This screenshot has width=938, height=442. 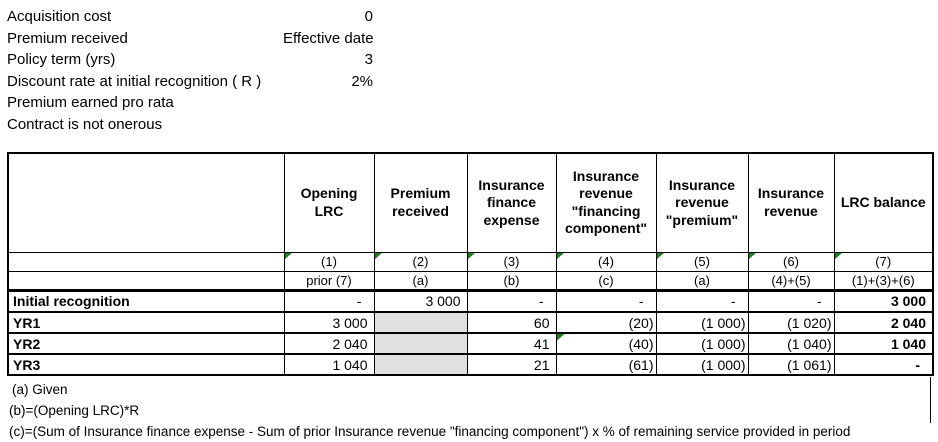 I want to click on col-number-cell: (7), so click(x=883, y=261).